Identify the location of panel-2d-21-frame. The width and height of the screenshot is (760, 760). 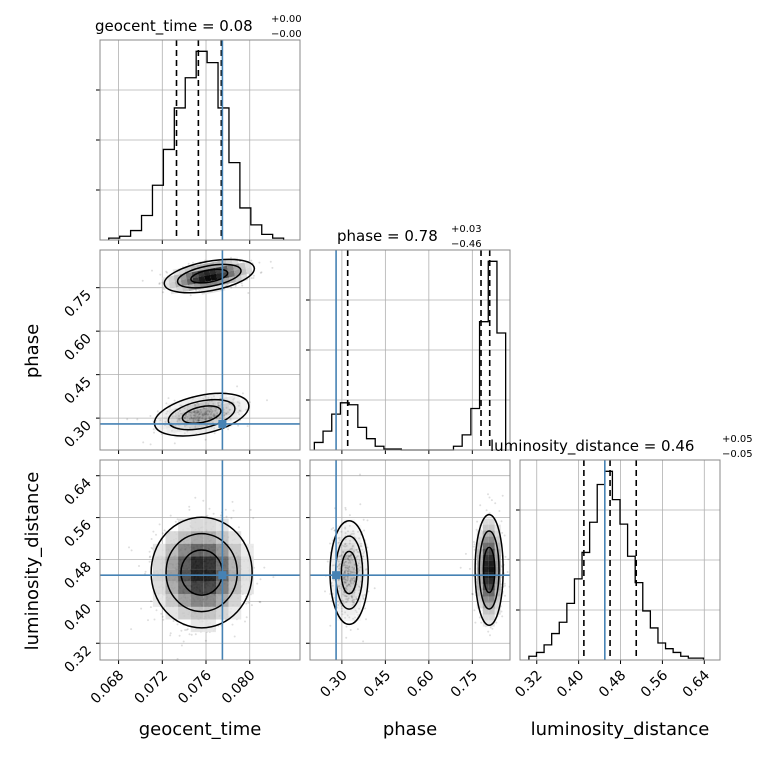
(410, 560).